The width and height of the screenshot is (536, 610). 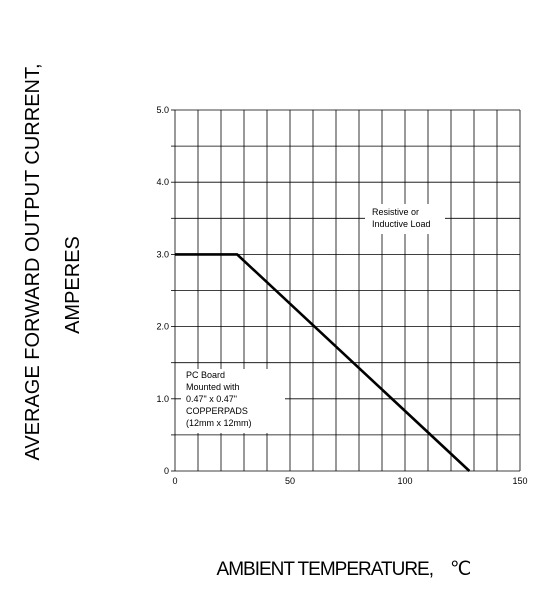 What do you see at coordinates (460, 569) in the screenshot?
I see `x-axis-unit: ℃` at bounding box center [460, 569].